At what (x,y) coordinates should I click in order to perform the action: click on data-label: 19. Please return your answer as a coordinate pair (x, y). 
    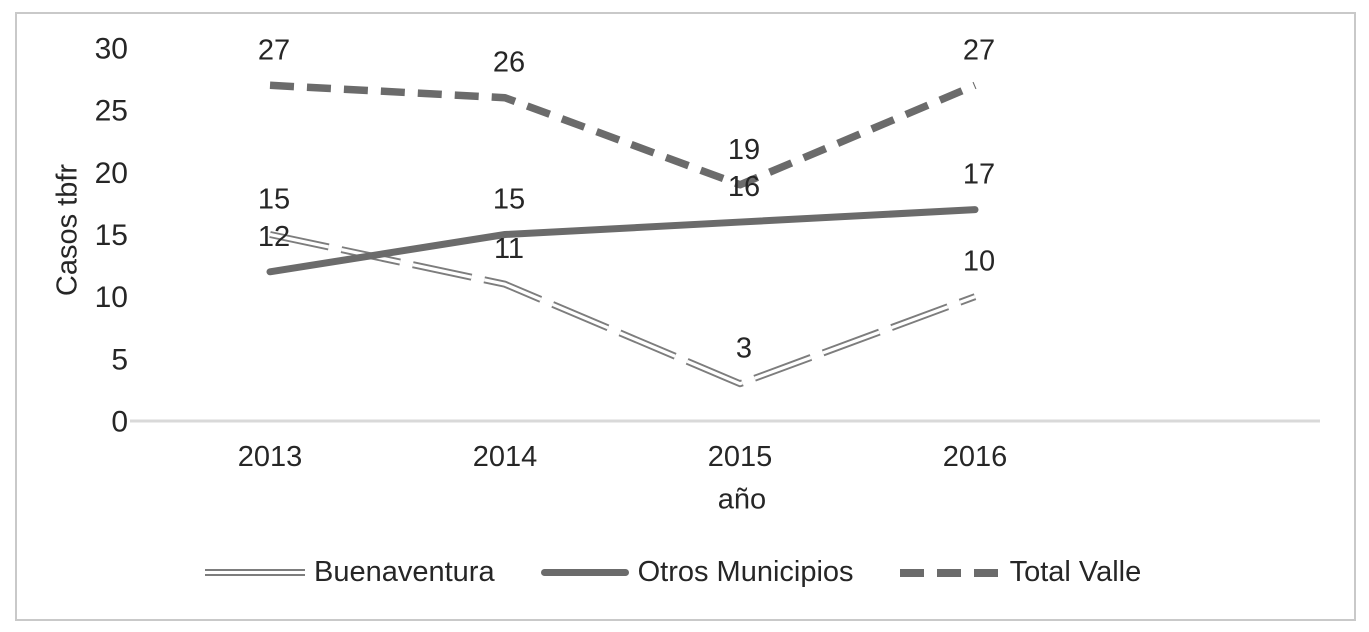
    Looking at the image, I should click on (744, 150).